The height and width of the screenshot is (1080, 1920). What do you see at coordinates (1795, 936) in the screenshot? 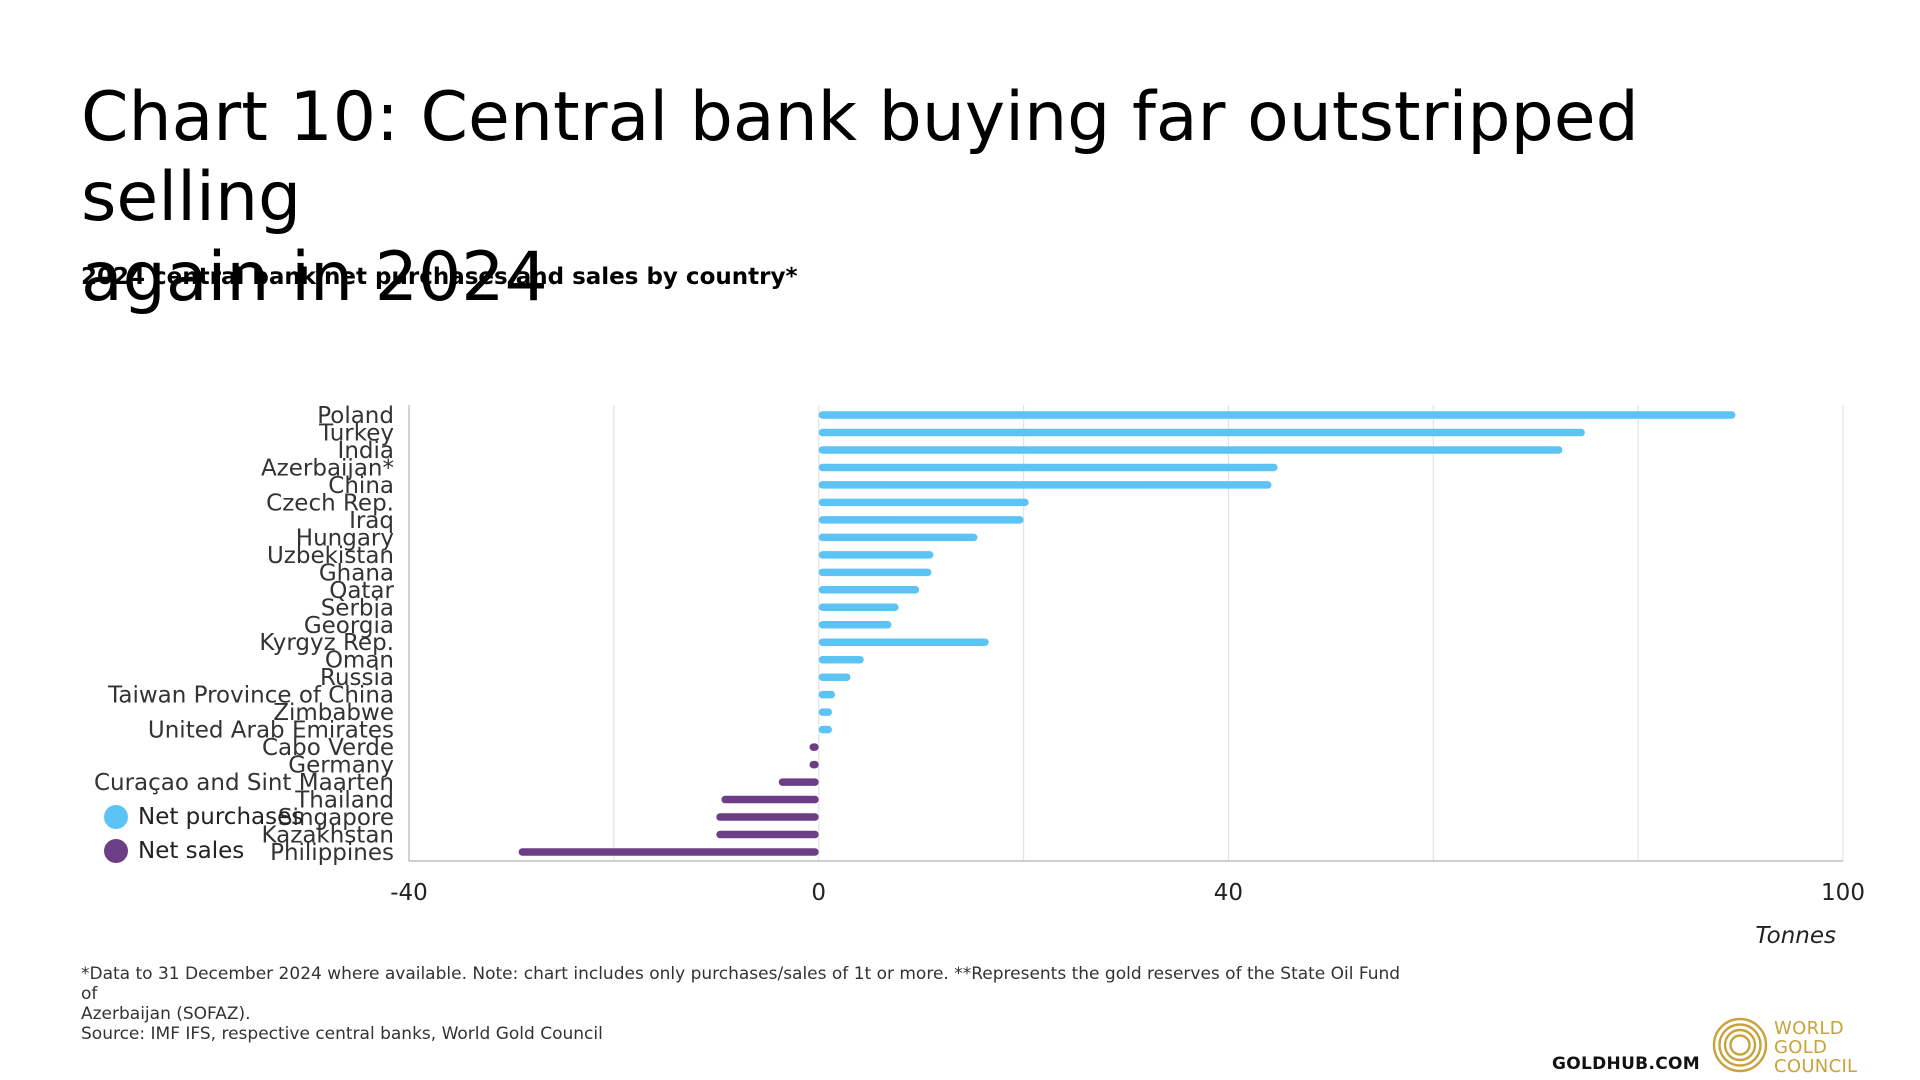
I see `x-axis-title: Tonnes` at bounding box center [1795, 936].